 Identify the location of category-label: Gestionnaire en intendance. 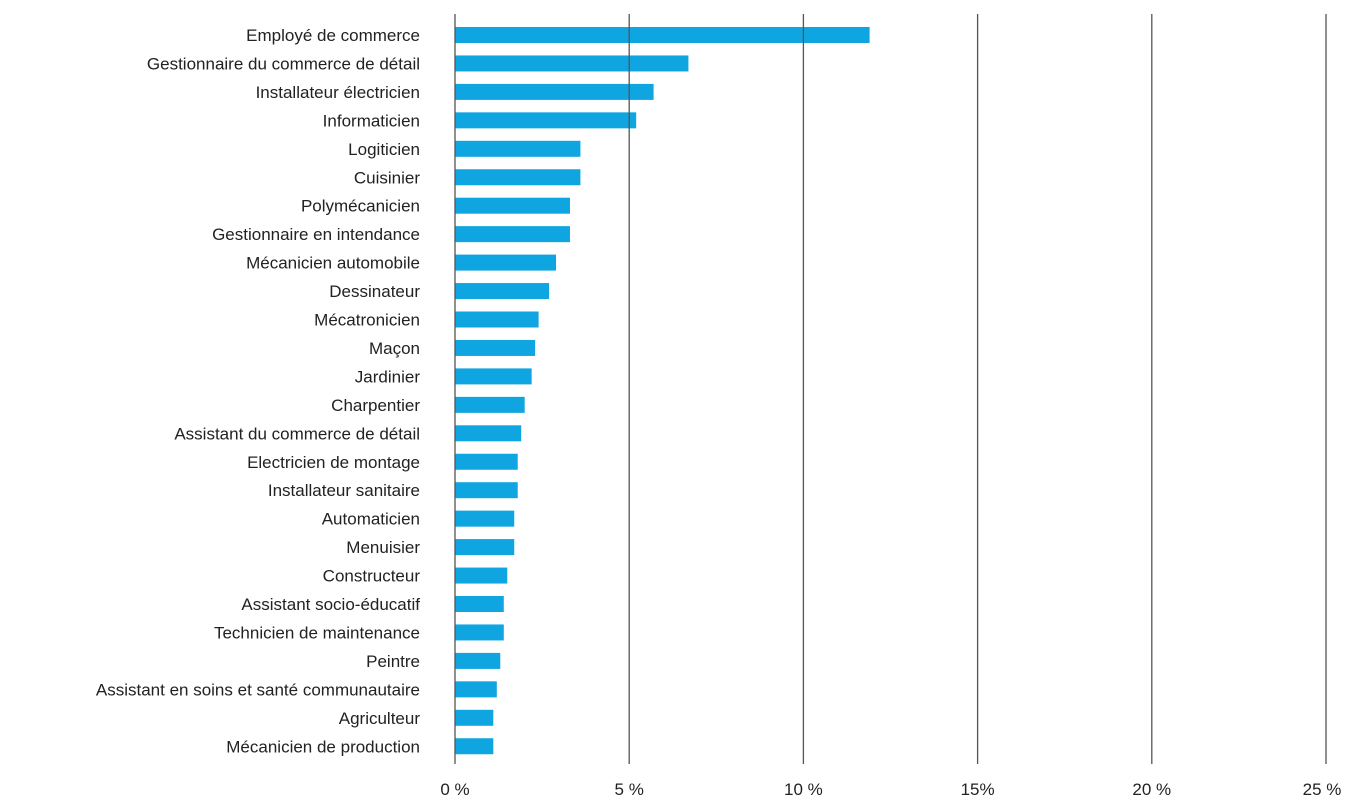
(316, 234).